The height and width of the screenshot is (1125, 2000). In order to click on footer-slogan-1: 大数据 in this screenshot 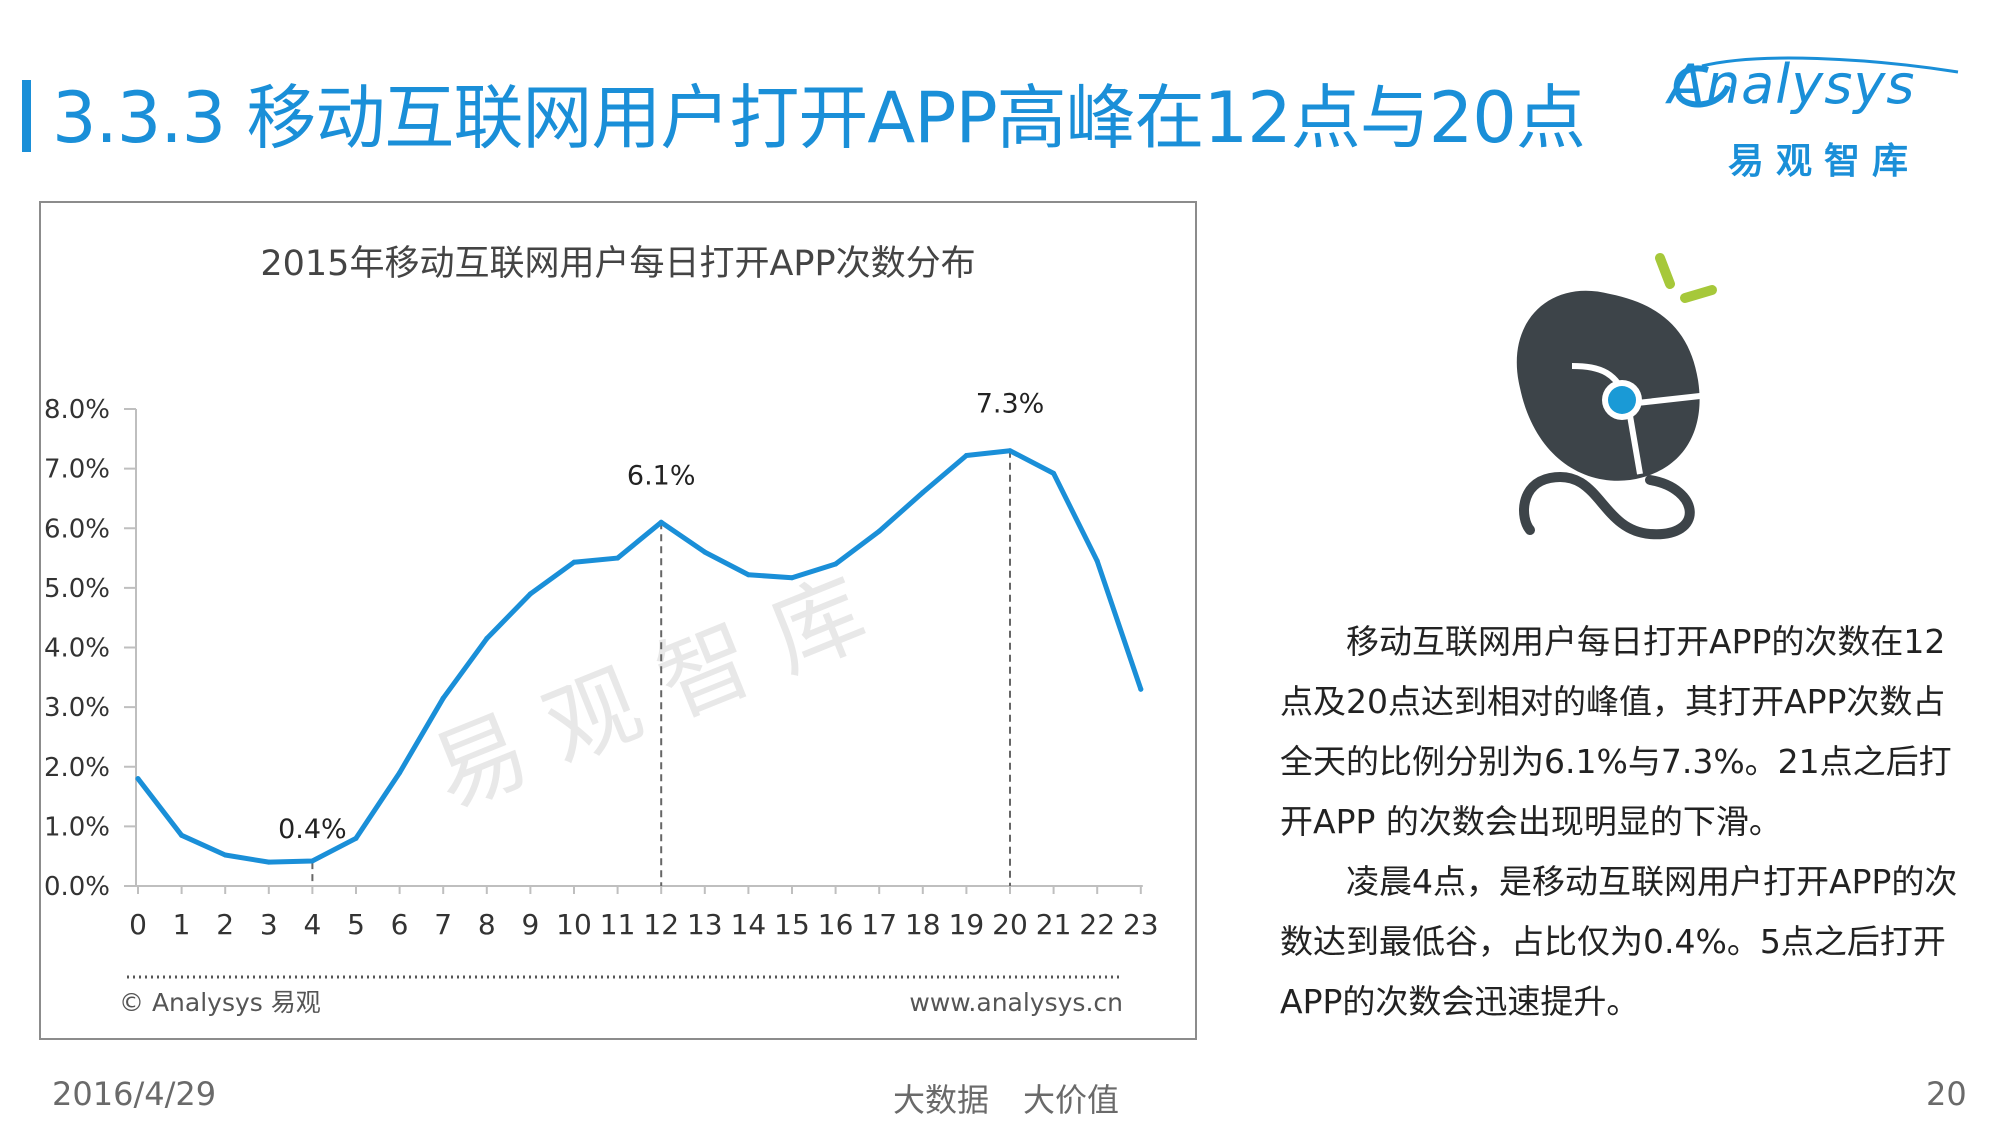, I will do `click(941, 1100)`.